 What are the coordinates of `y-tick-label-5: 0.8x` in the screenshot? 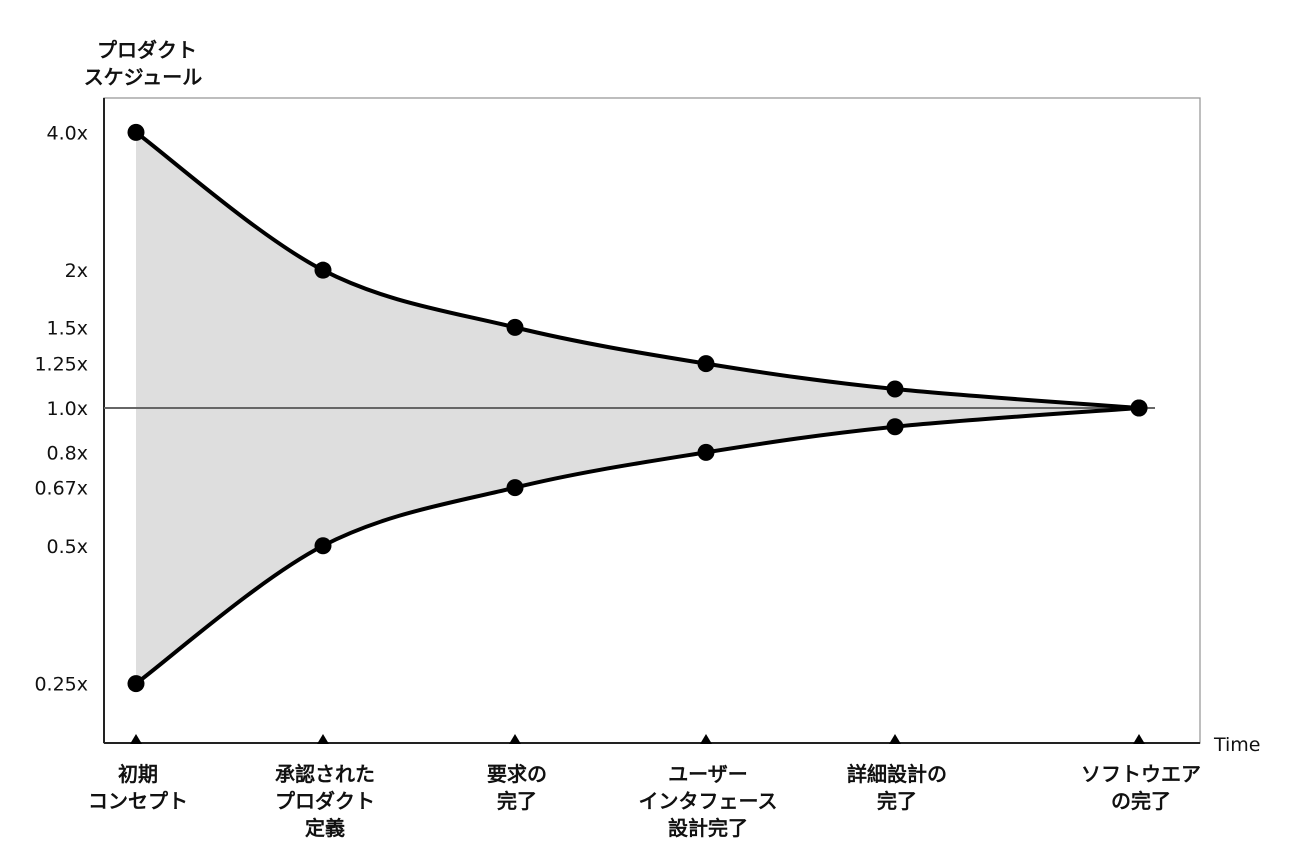 It's located at (67, 453).